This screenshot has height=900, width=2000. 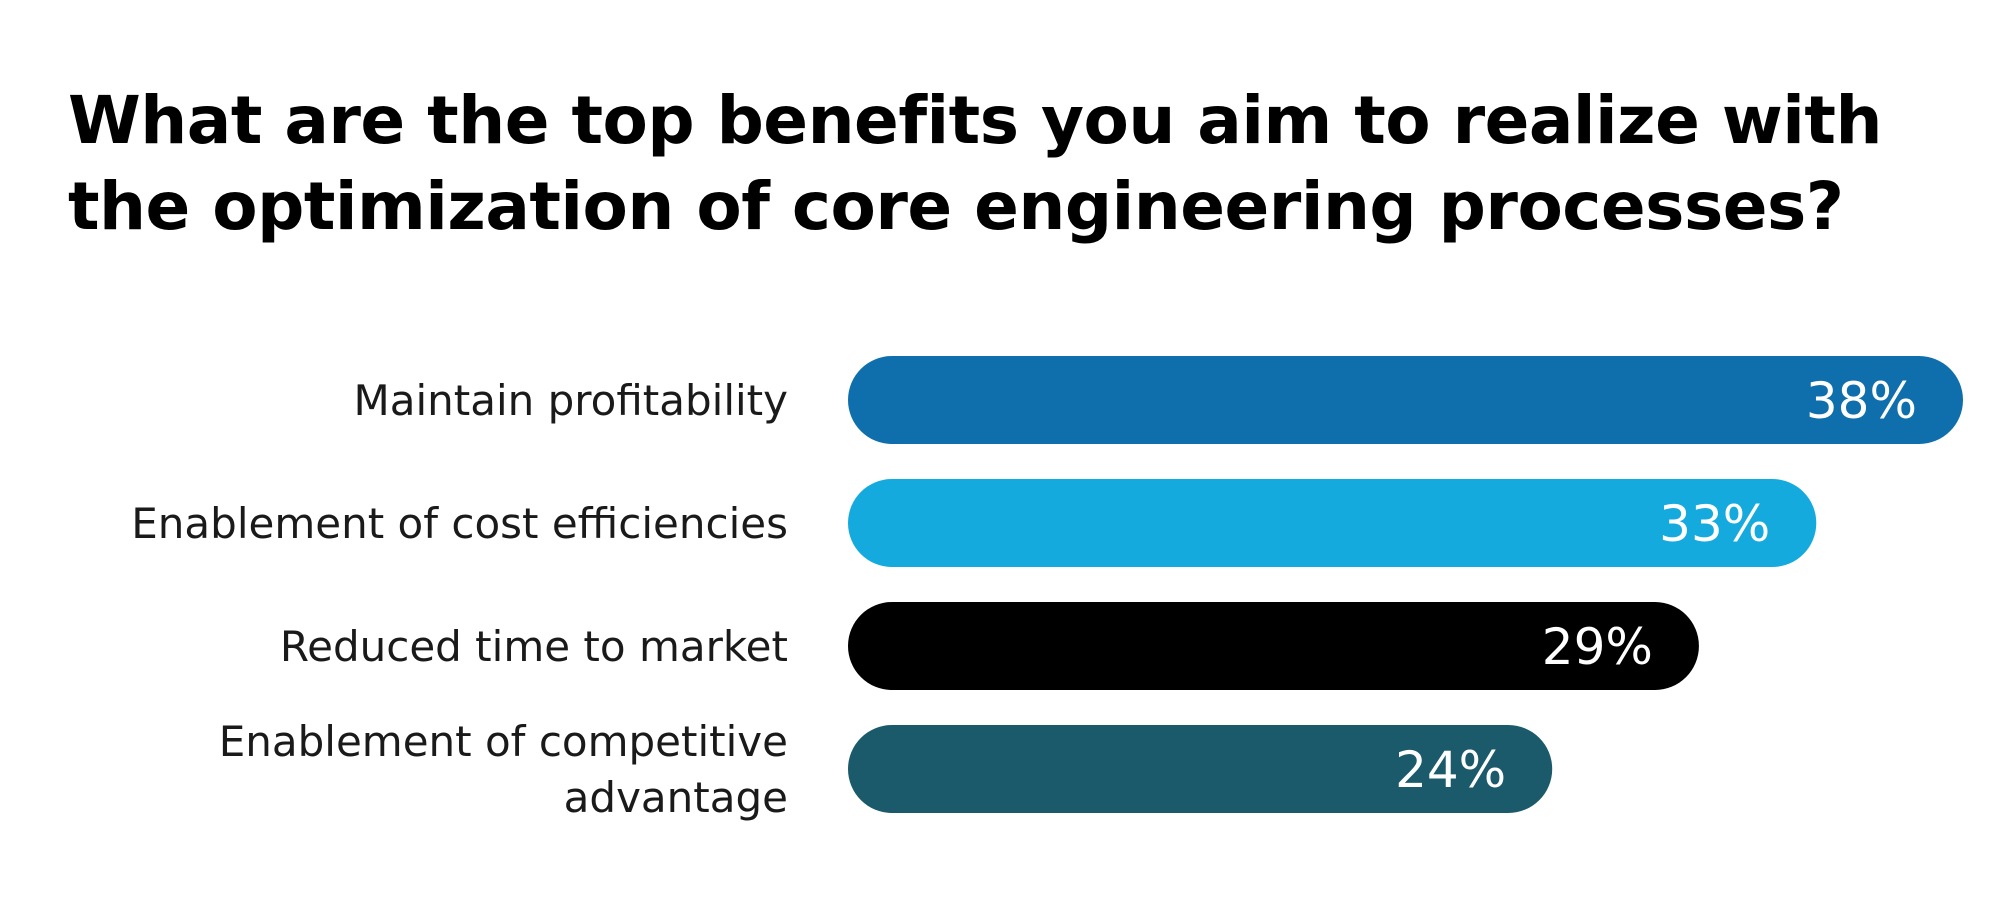 What do you see at coordinates (1714, 524) in the screenshot?
I see `value-label-2: 33%` at bounding box center [1714, 524].